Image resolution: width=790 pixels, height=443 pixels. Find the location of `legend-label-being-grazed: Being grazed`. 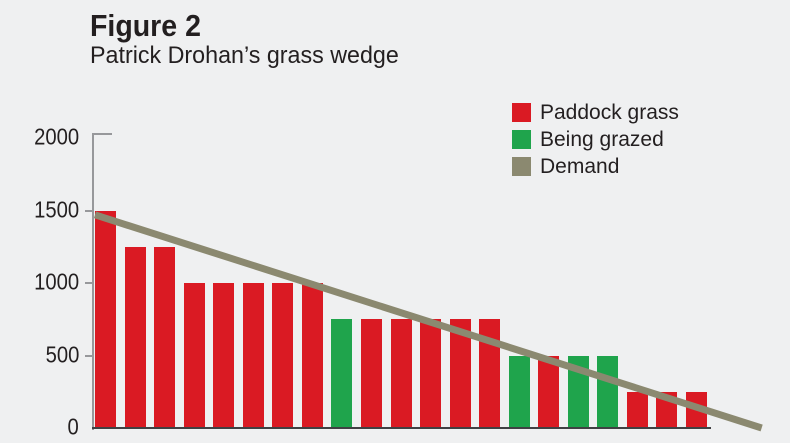

legend-label-being-grazed: Being grazed is located at coordinates (602, 139).